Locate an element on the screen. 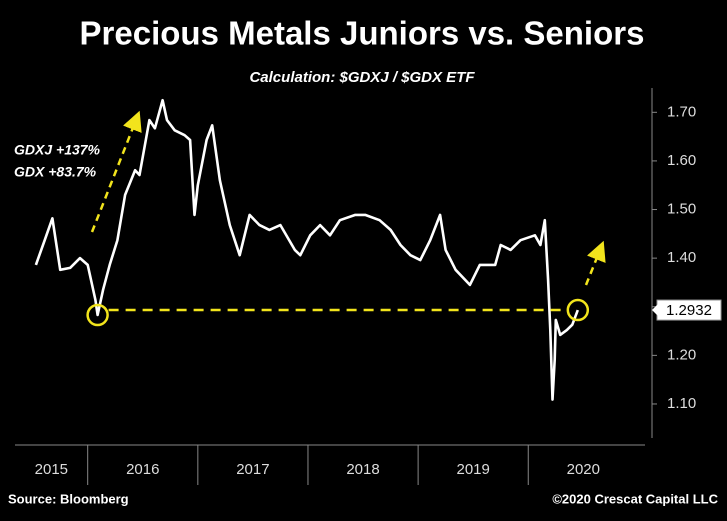 The image size is (727, 521). chart-subtitle: Calculation: $GDXJ / $GDX ETF is located at coordinates (362, 77).